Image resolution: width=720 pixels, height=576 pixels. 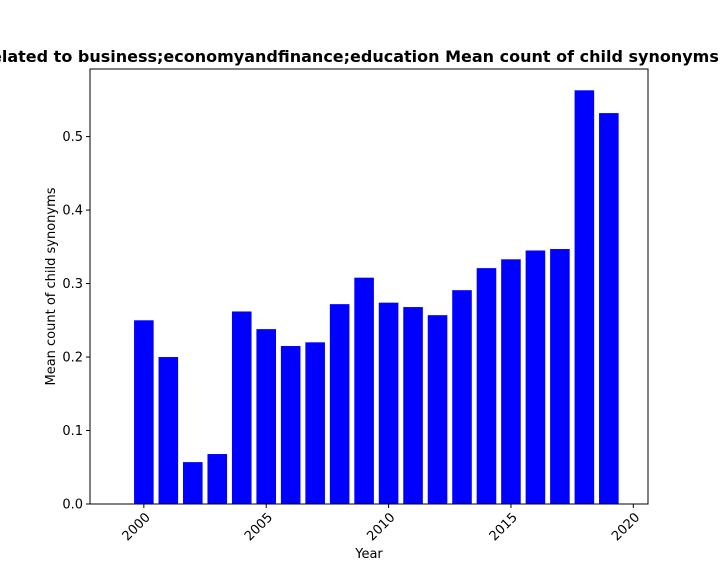 What do you see at coordinates (72, 358) in the screenshot?
I see `y-tick-label-0.2: 0.2` at bounding box center [72, 358].